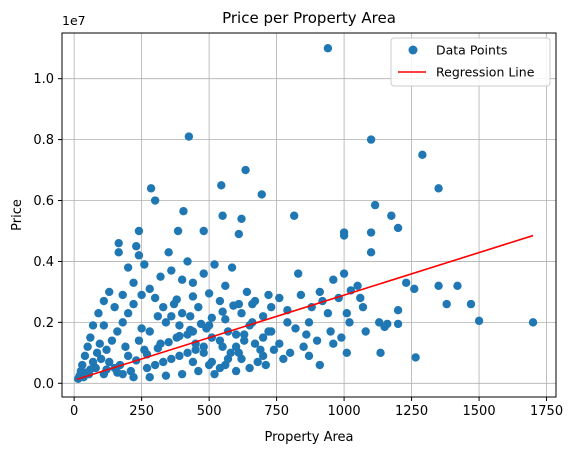 The width and height of the screenshot is (575, 455). What do you see at coordinates (485, 72) in the screenshot?
I see `legend-label-regression-line: Regression Line` at bounding box center [485, 72].